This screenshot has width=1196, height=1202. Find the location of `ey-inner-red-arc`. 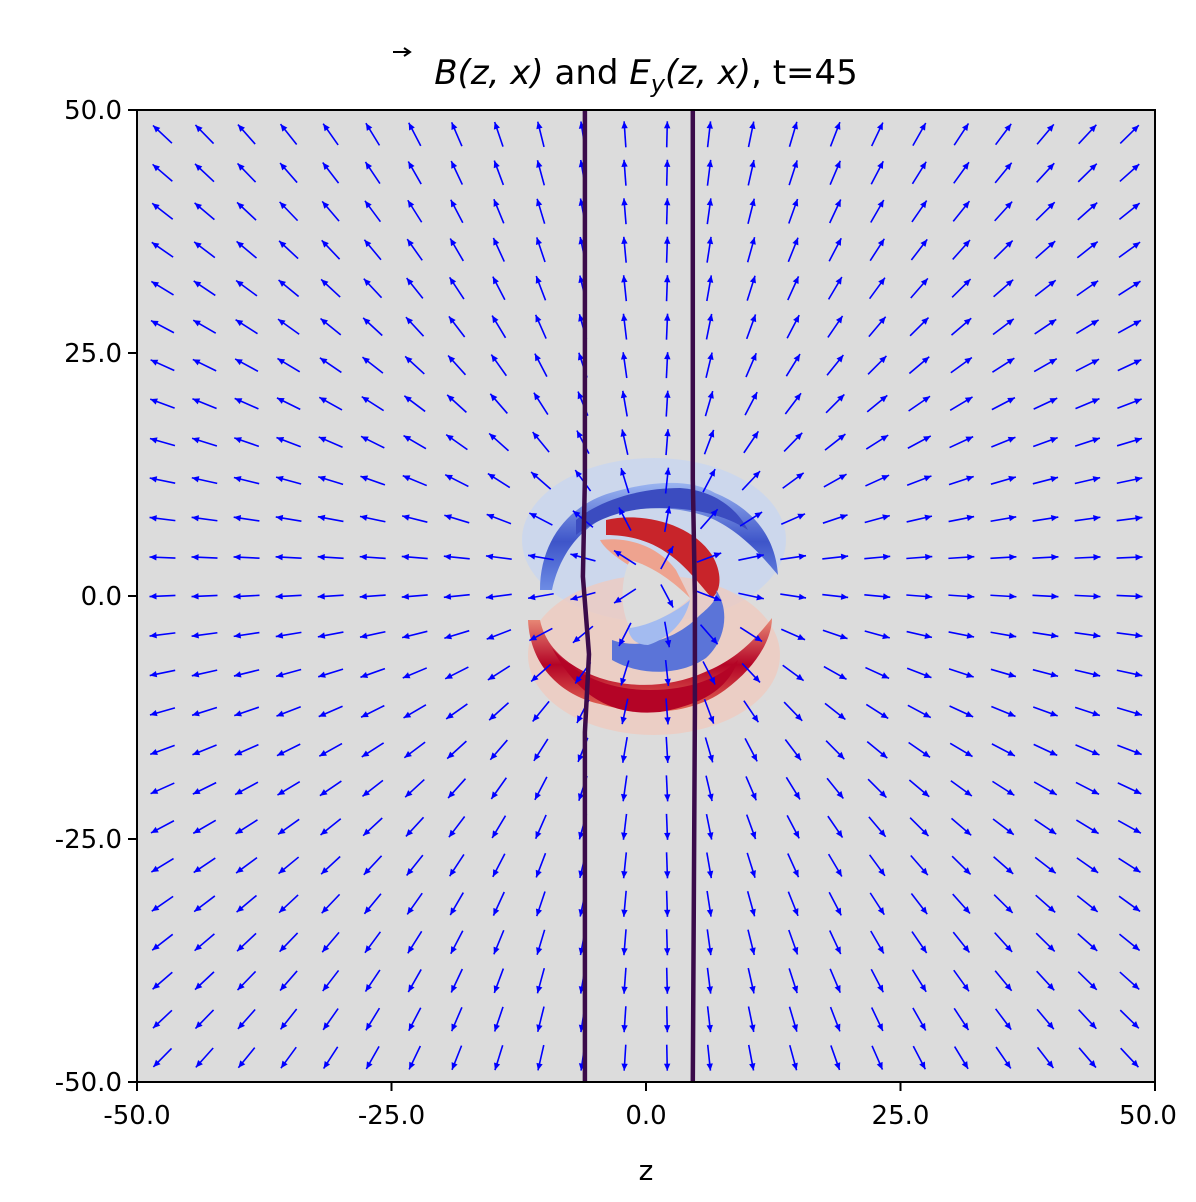

ey-inner-red-arc is located at coordinates (663, 557).